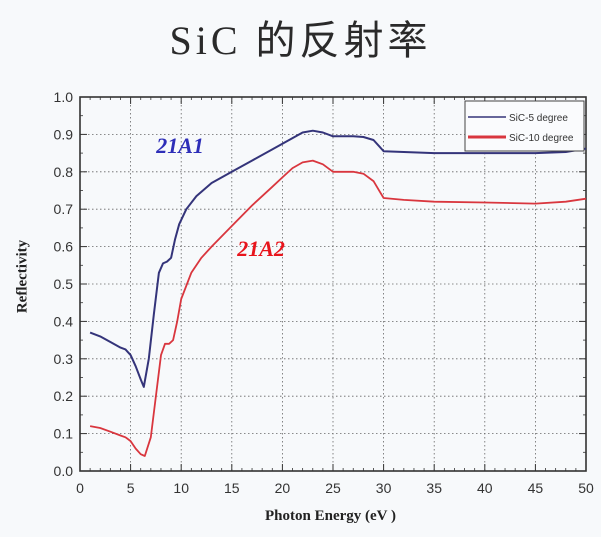  I want to click on x-tick-label: 35, so click(434, 488).